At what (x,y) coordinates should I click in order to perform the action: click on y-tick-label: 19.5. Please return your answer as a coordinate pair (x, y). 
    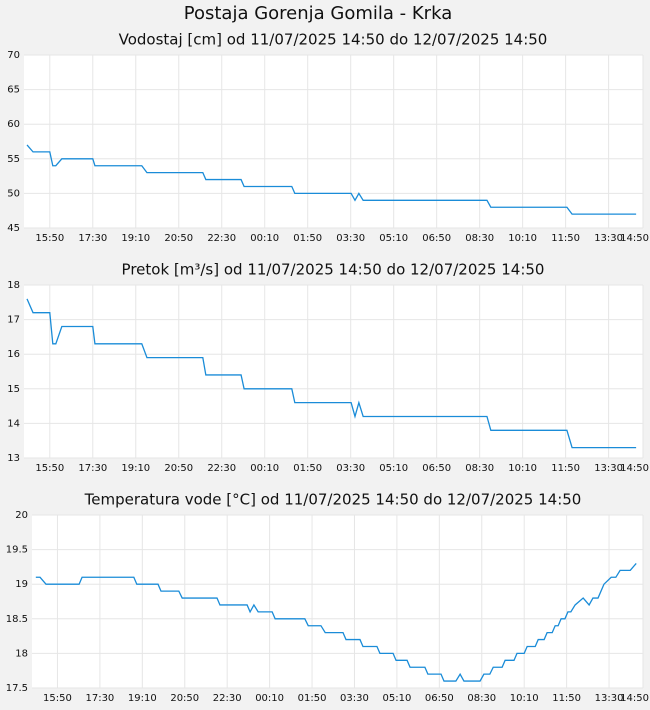
    Looking at the image, I should click on (17, 550).